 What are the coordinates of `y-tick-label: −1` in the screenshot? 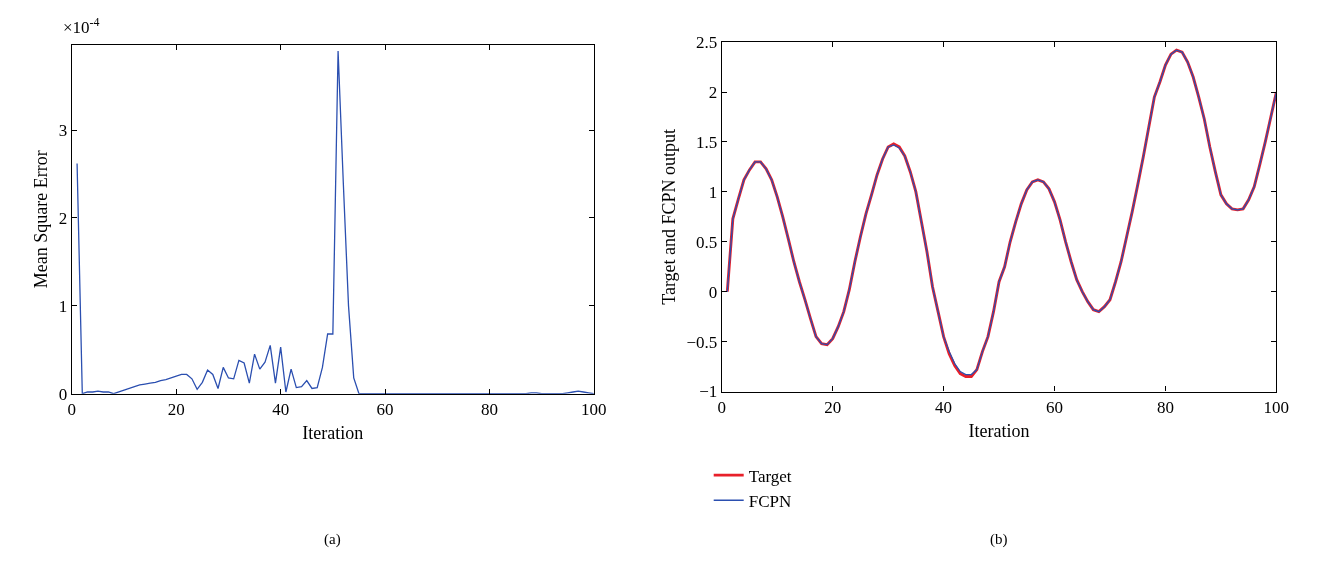 It's located at (708, 392).